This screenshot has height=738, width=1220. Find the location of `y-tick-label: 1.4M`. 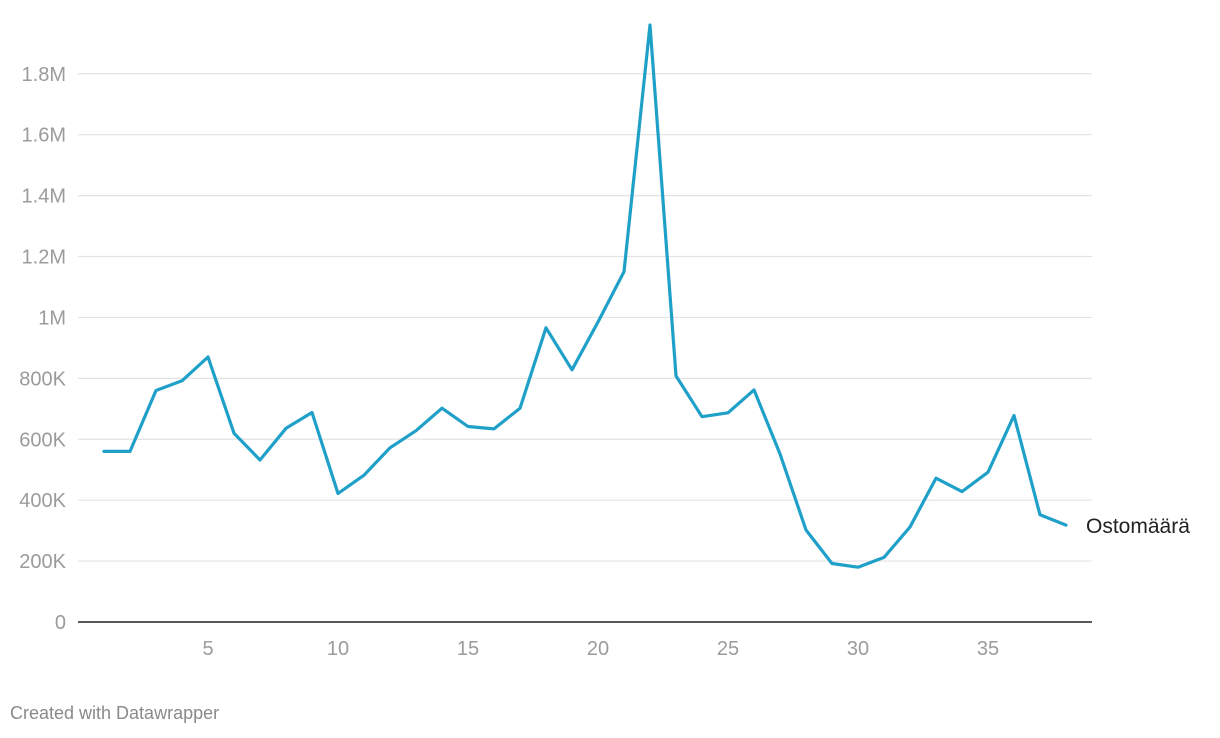

y-tick-label: 1.4M is located at coordinates (44, 197).